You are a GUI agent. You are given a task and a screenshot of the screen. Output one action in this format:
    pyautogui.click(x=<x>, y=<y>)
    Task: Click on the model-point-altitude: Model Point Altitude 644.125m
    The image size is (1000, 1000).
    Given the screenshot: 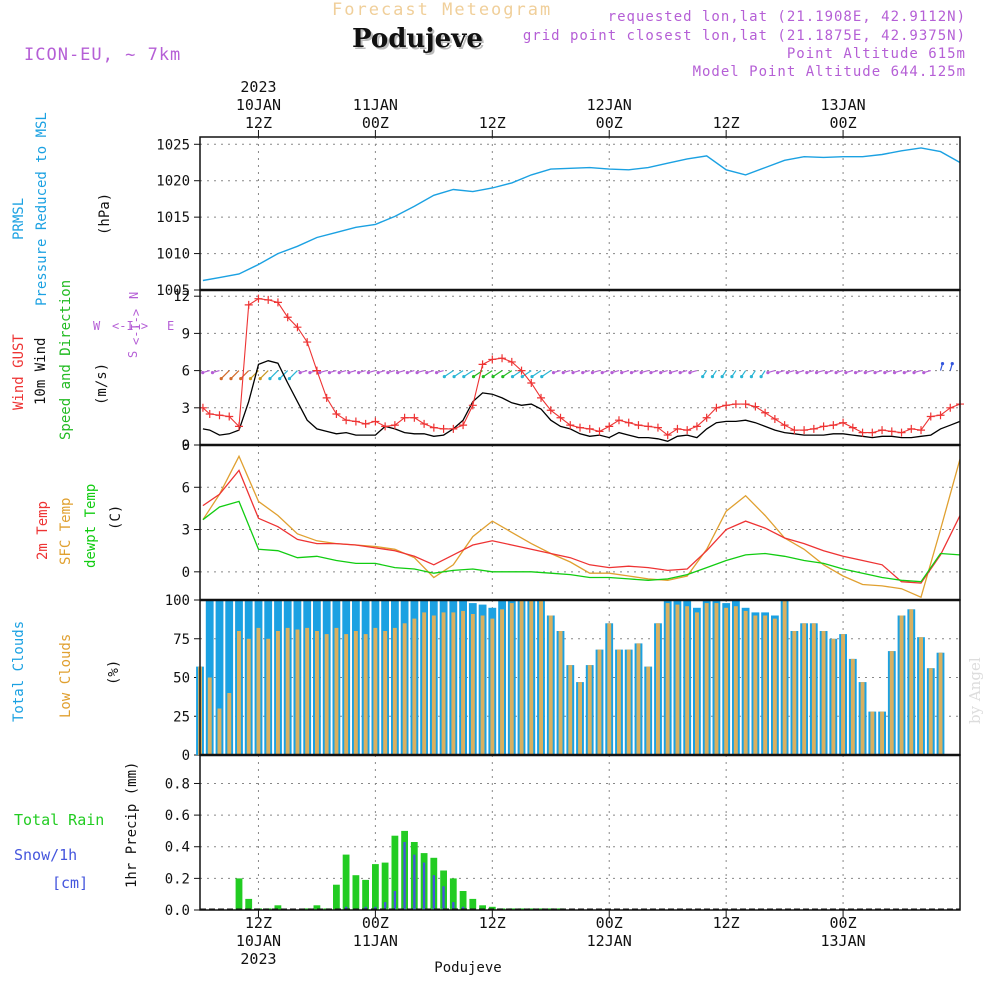 What is the action you would take?
    pyautogui.click(x=829, y=72)
    